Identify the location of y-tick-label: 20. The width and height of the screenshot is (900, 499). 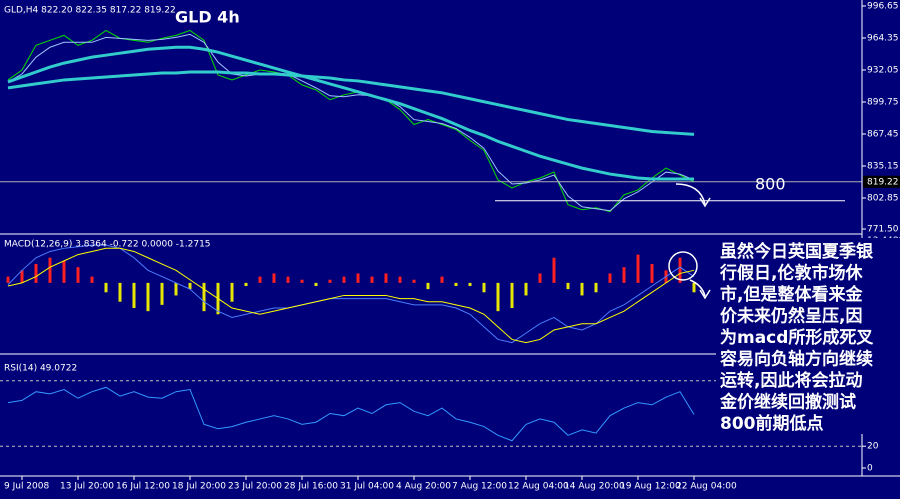
(873, 447).